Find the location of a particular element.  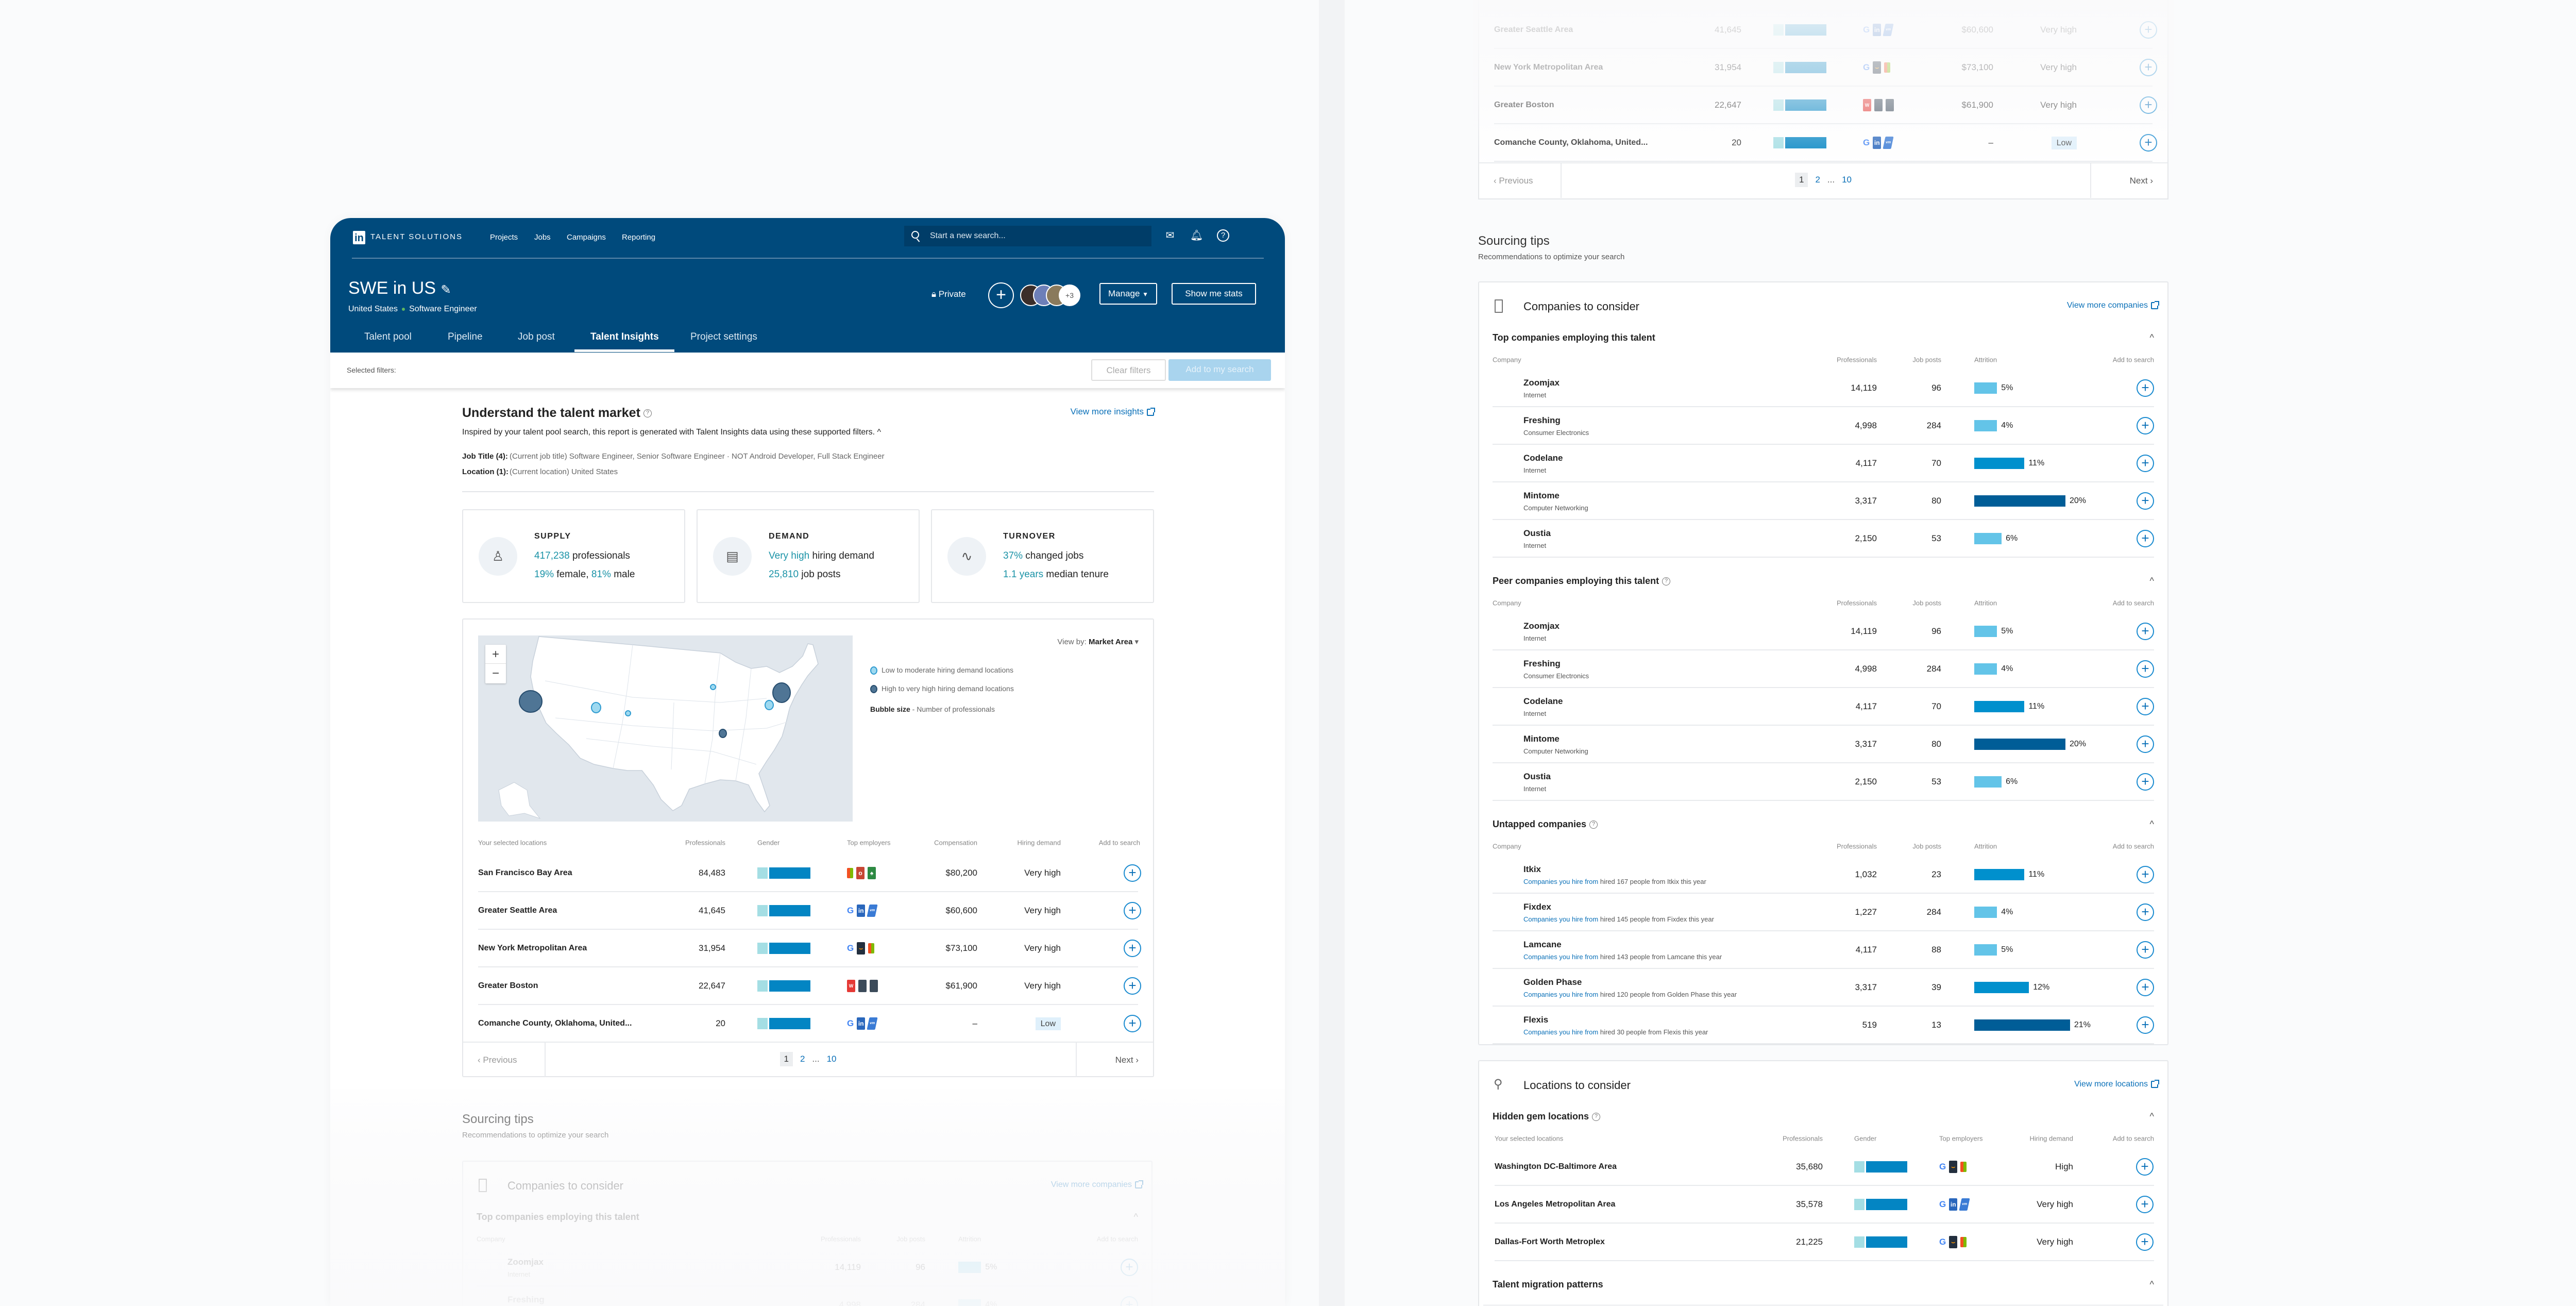

show-me-stats-button: Show me stats is located at coordinates (1214, 294).